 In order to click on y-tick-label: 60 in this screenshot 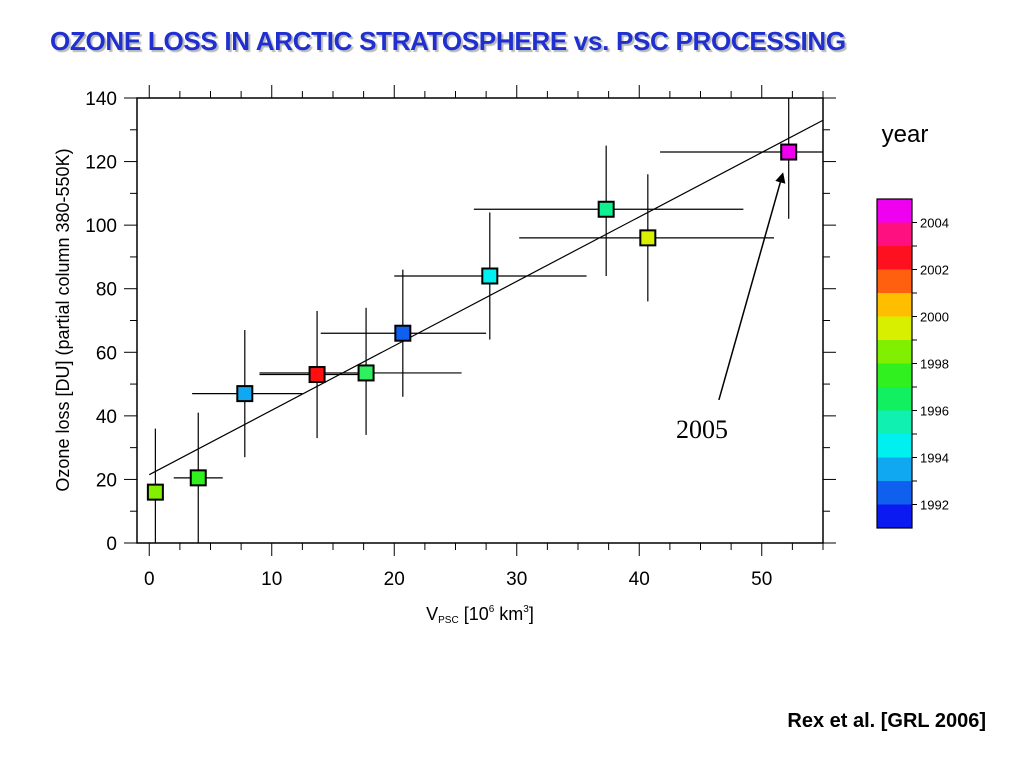, I will do `click(106, 353)`.